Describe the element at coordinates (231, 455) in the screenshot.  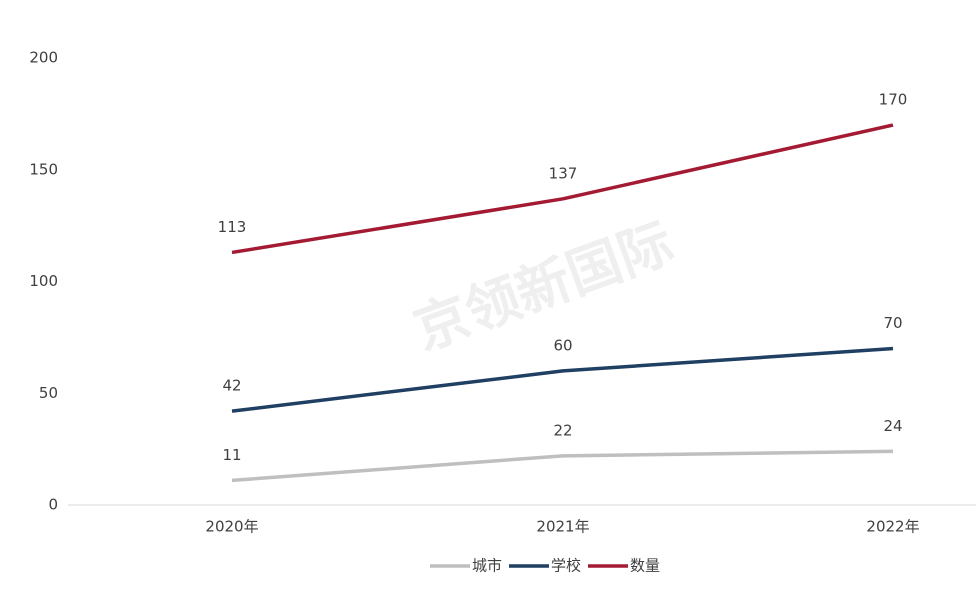
I see `data-label: 11` at that location.